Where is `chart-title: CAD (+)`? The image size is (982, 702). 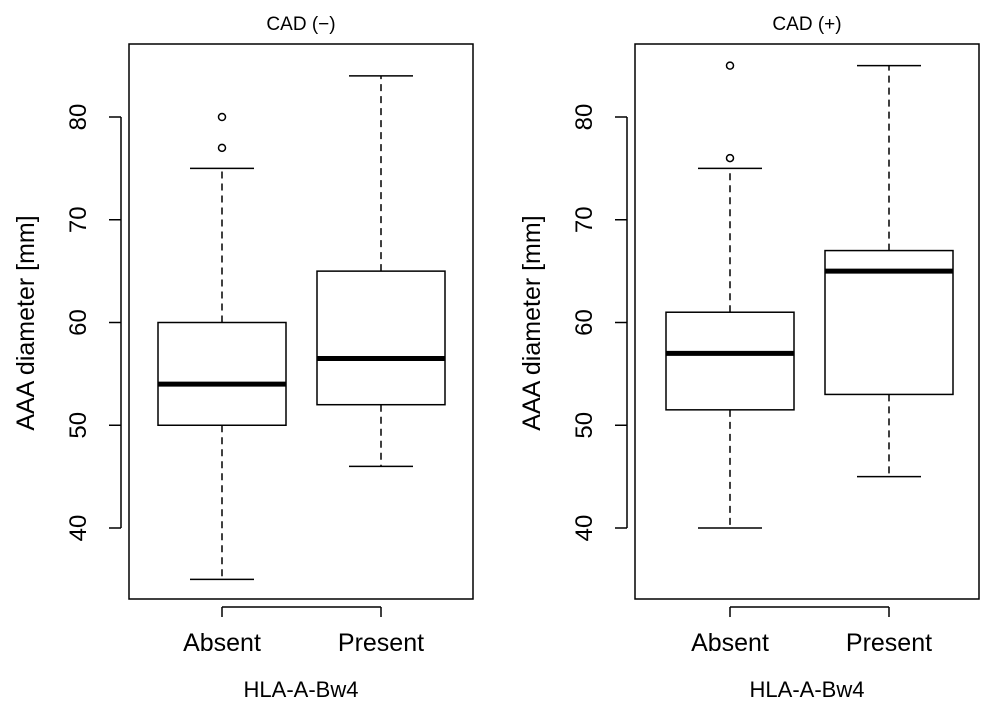
chart-title: CAD (+) is located at coordinates (806, 24).